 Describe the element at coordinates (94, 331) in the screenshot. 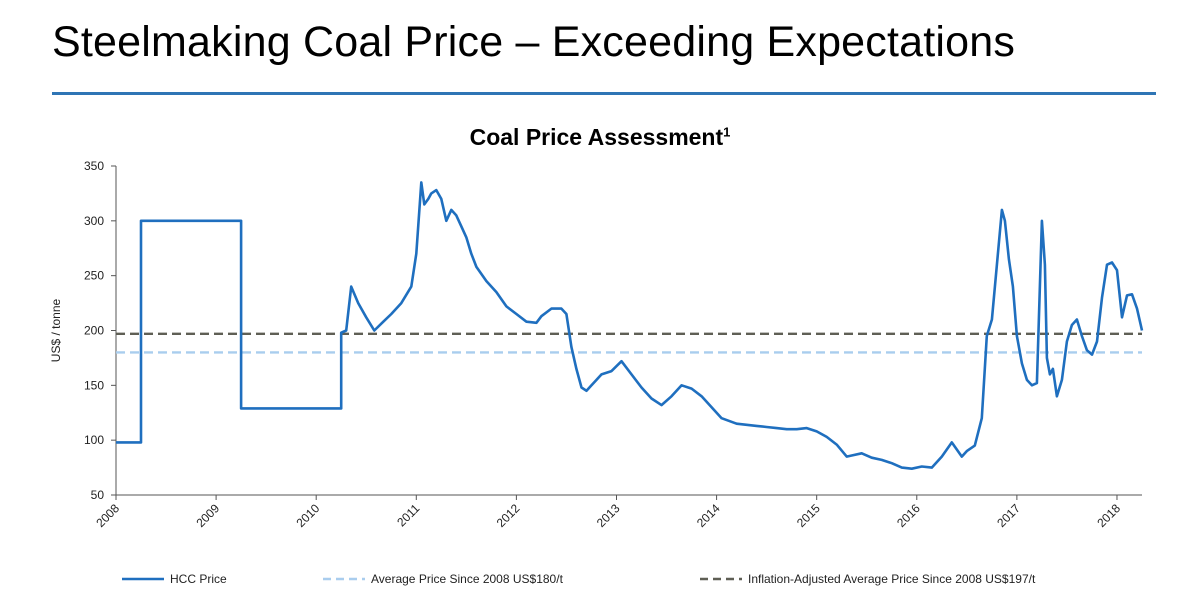

I see `y-tick-label: 200` at that location.